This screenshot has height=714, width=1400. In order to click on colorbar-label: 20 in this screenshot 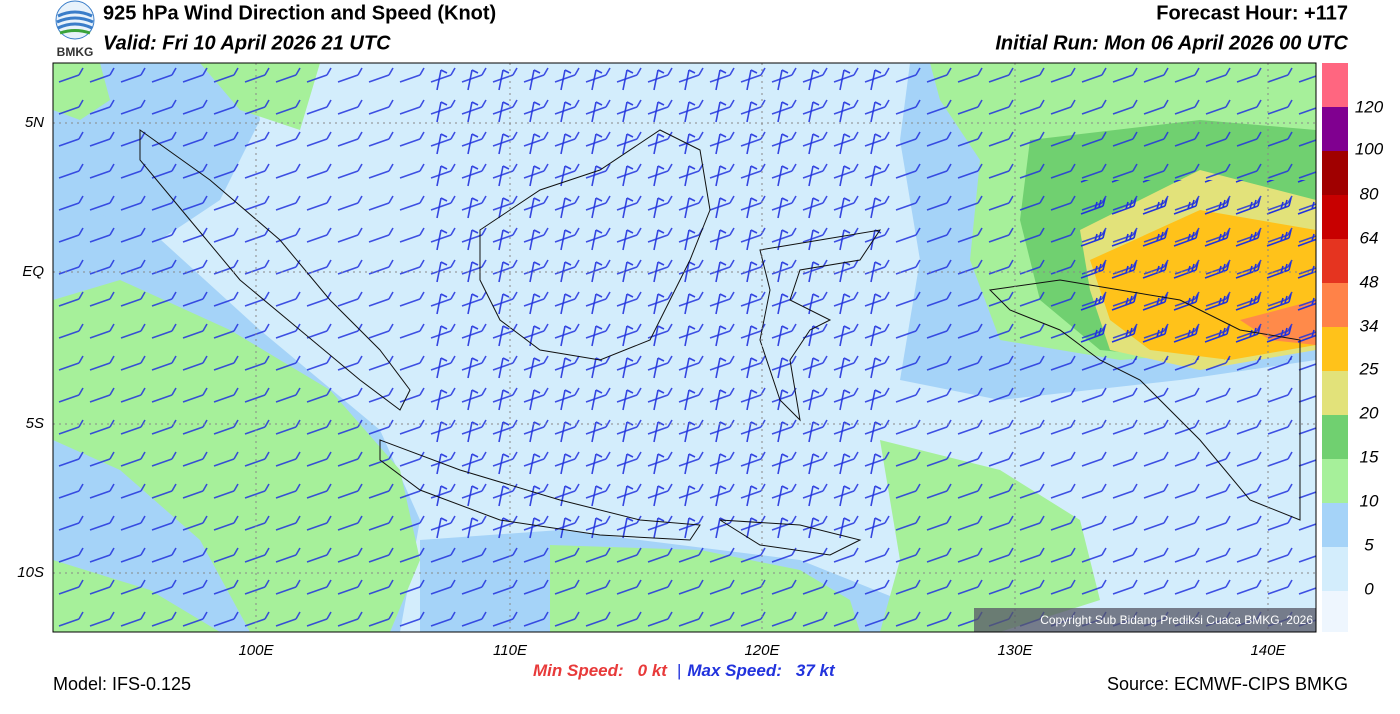, I will do `click(1369, 412)`.